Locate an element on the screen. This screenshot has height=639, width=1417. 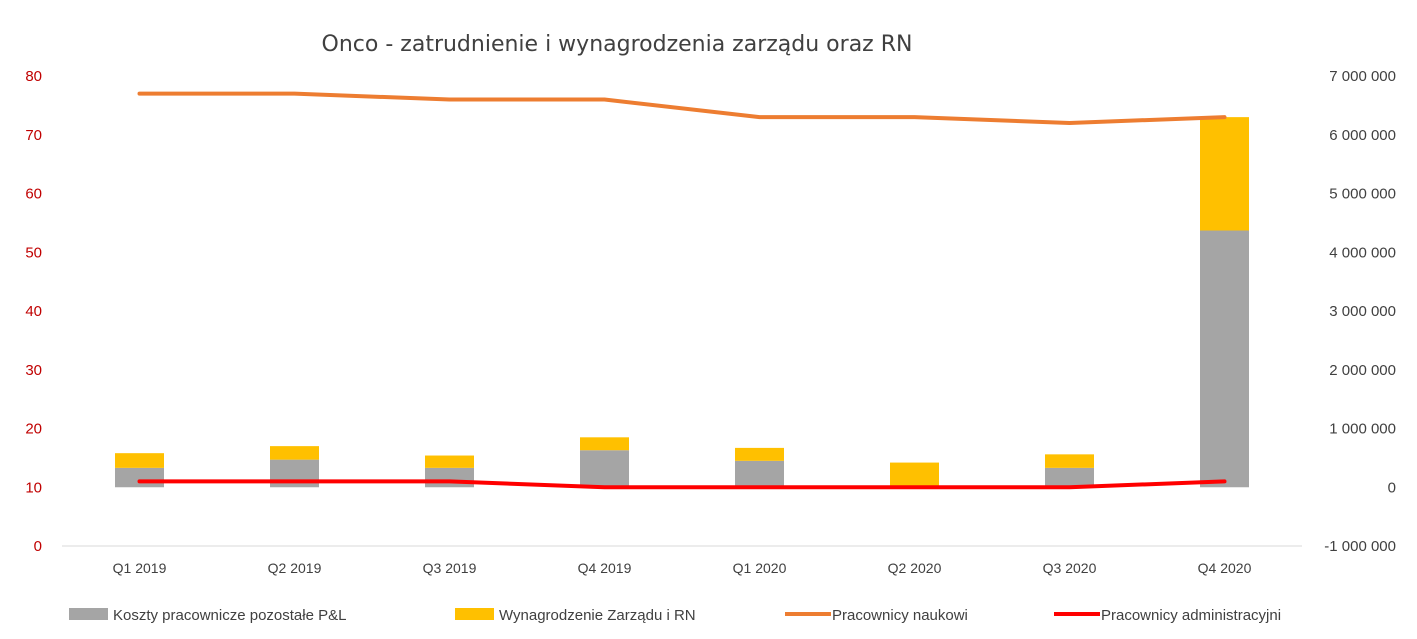
x-tick-label: Q4 2020 is located at coordinates (1225, 568).